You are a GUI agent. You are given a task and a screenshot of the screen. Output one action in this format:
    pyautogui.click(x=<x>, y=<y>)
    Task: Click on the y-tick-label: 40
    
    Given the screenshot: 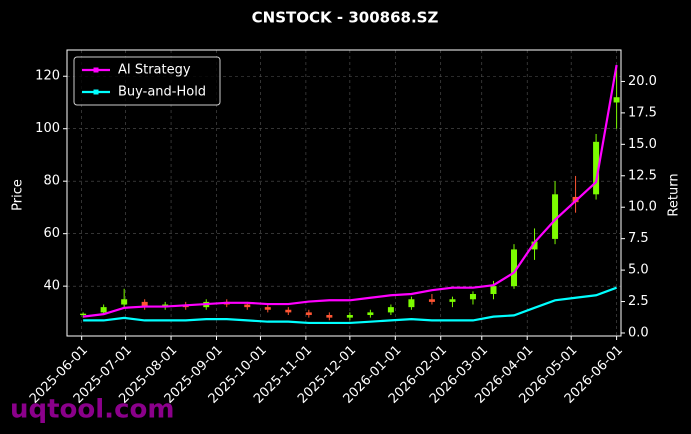 What is the action you would take?
    pyautogui.click(x=51, y=286)
    